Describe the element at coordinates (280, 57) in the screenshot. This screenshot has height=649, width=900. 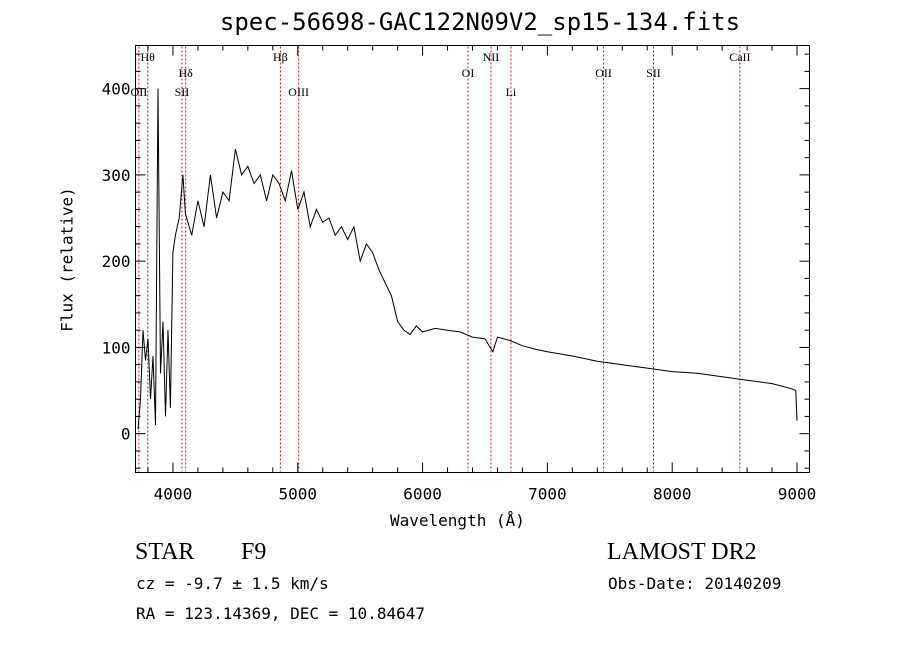
I see `line-label: Hβ` at that location.